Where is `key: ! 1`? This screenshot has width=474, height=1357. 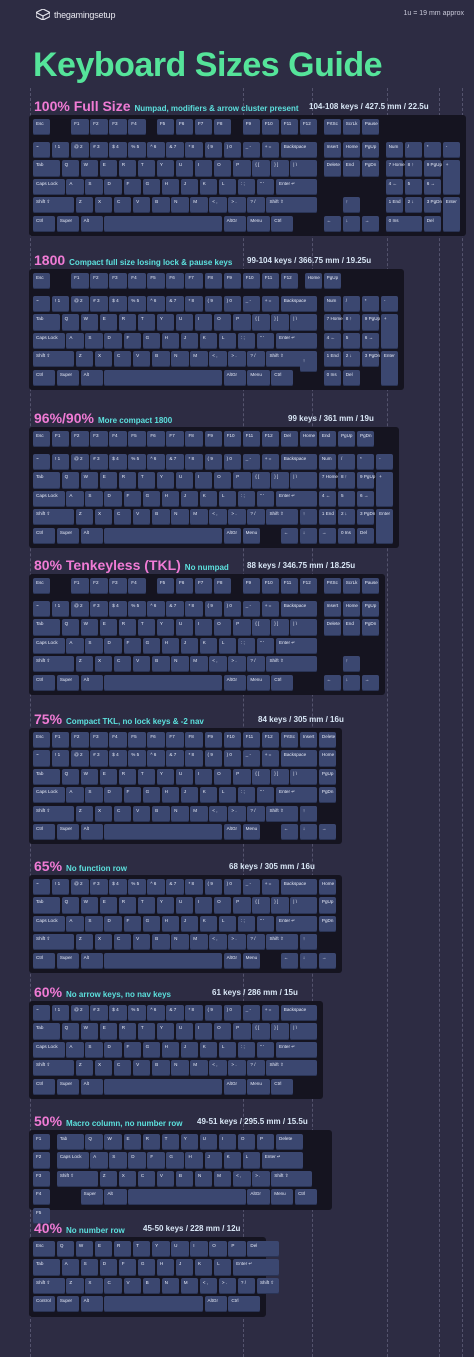
key: ! 1 is located at coordinates (61, 758).